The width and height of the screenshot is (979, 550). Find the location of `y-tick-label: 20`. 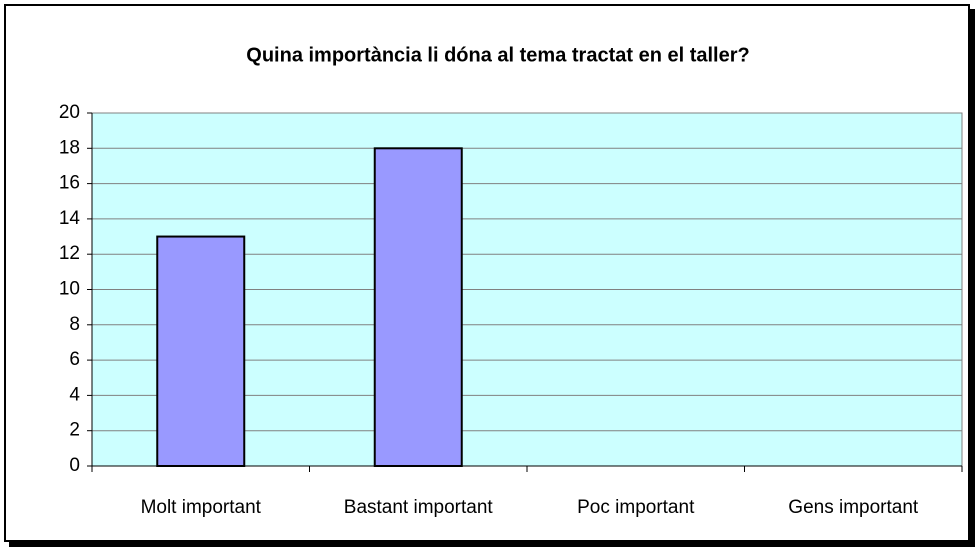

y-tick-label: 20 is located at coordinates (69, 112).